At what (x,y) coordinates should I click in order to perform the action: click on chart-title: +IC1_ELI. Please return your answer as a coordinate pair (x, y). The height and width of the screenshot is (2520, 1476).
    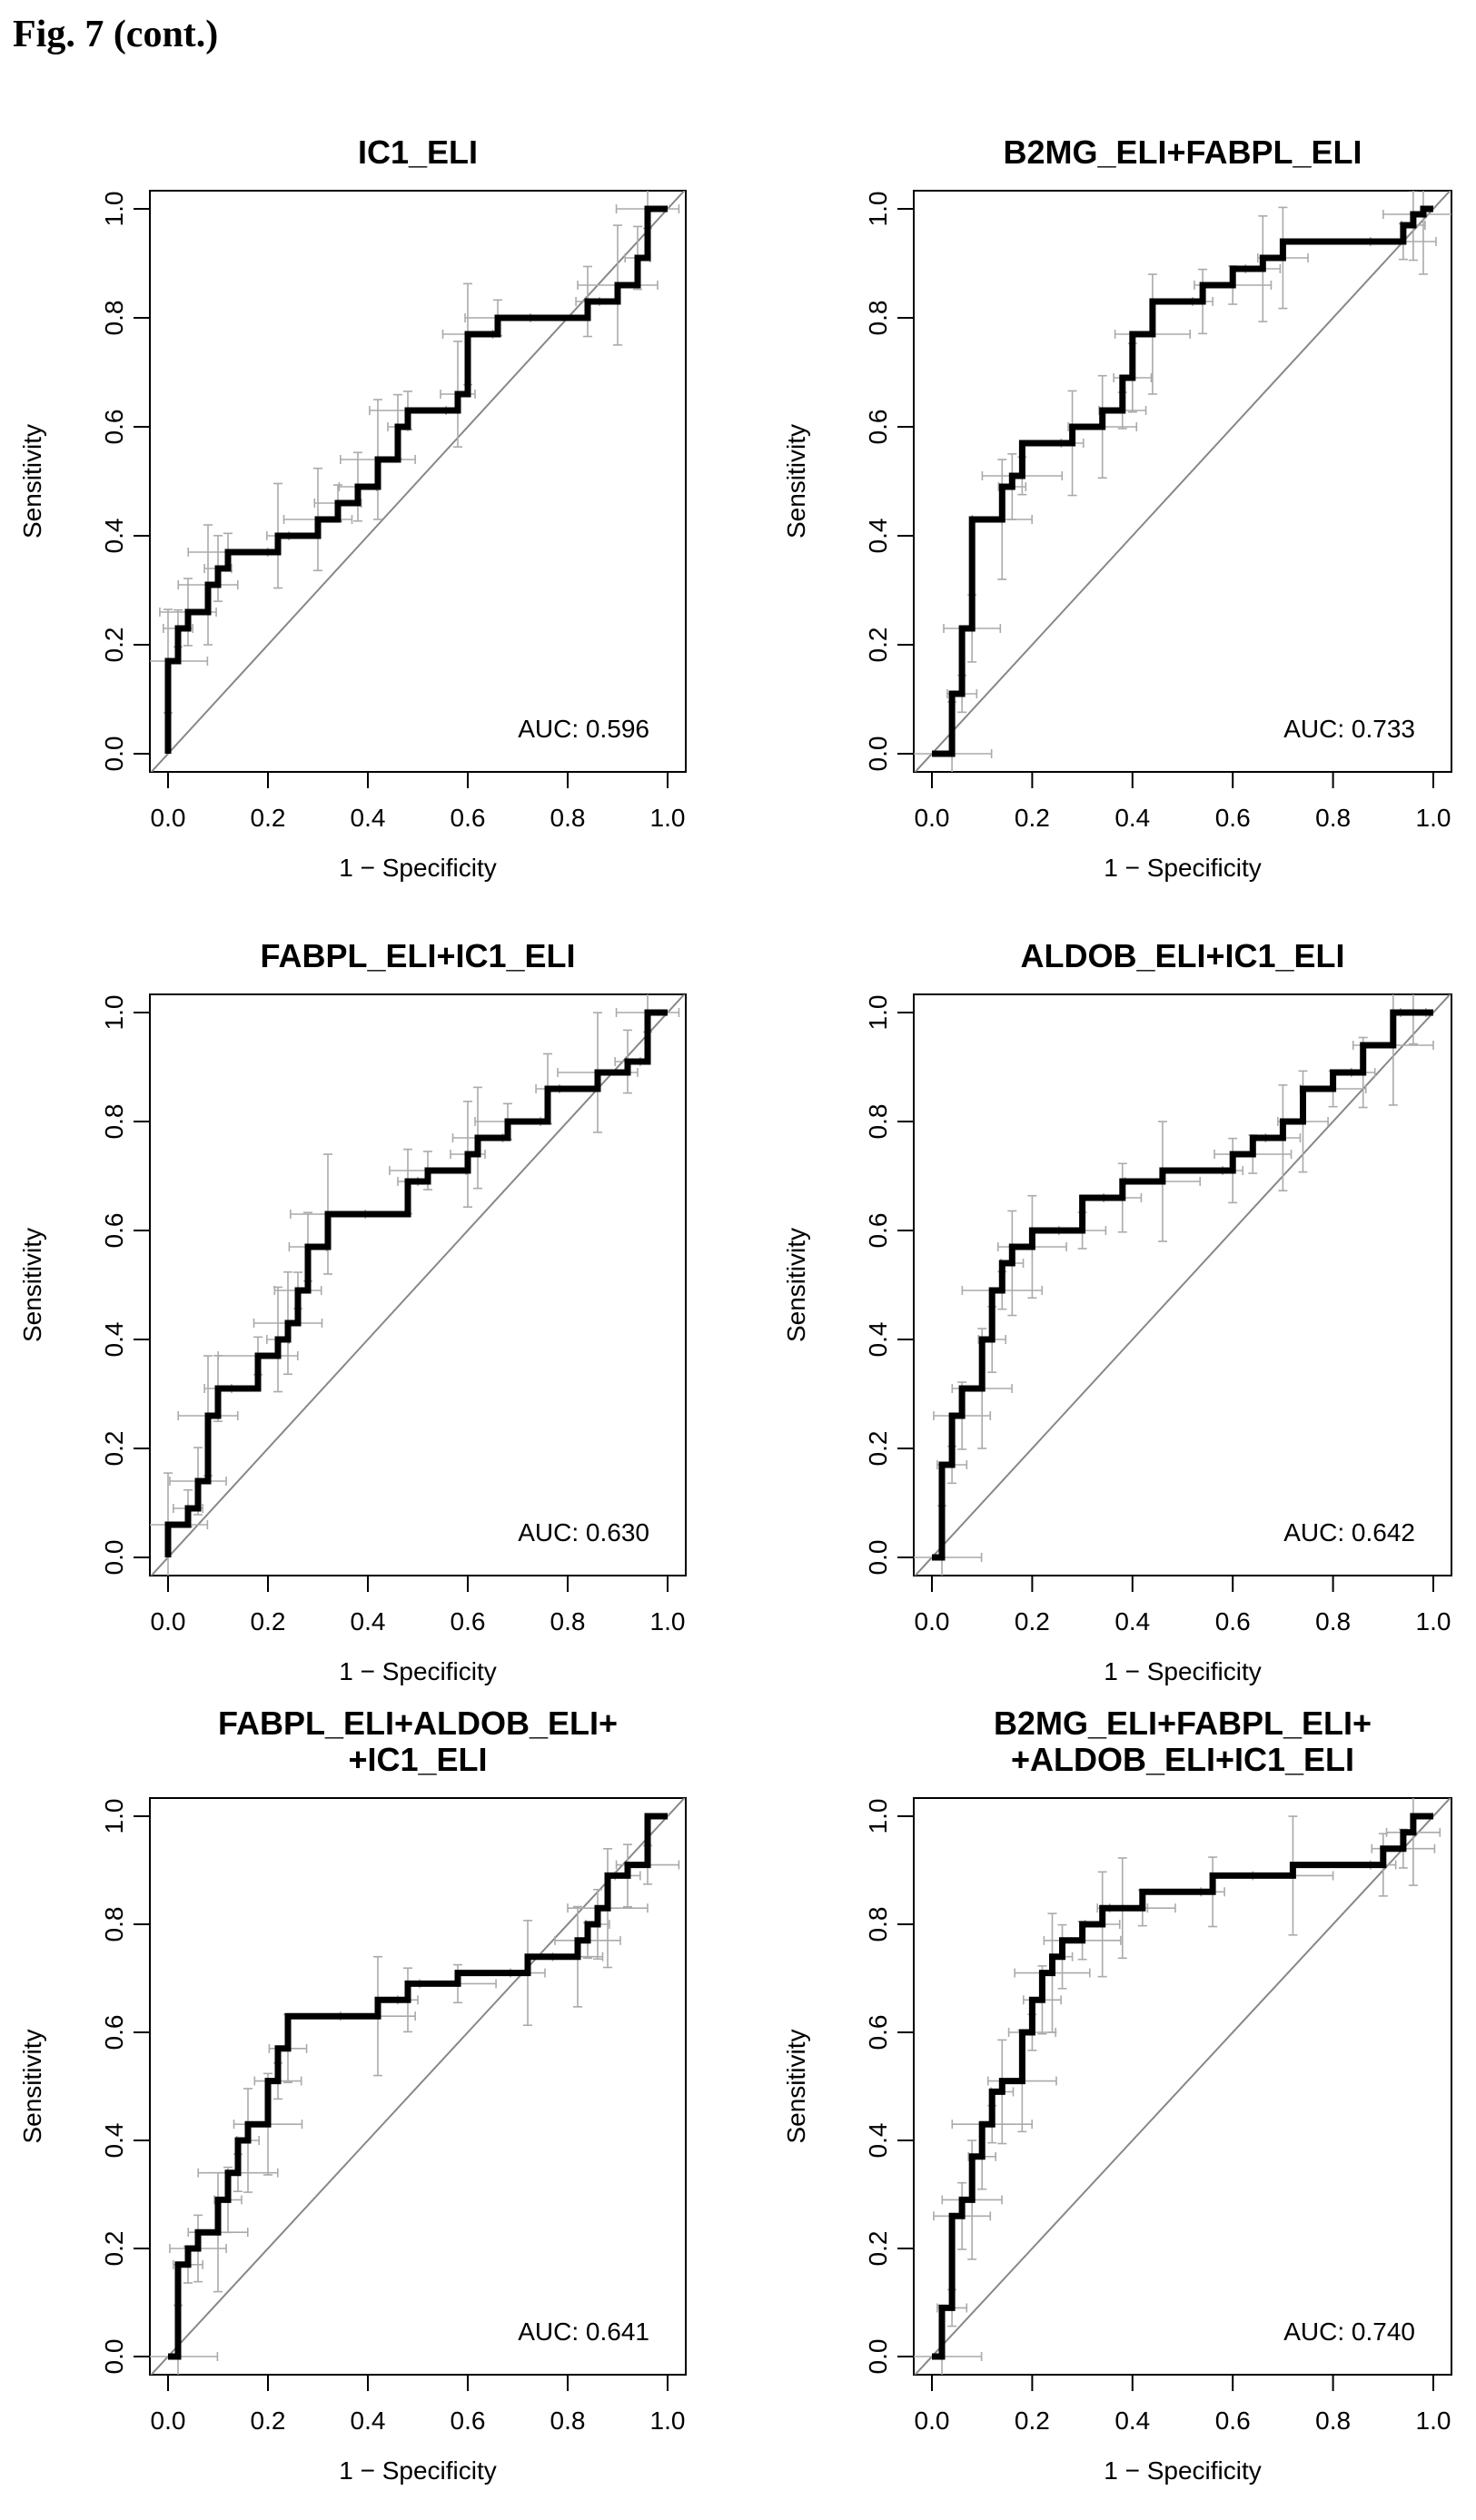
    Looking at the image, I should click on (417, 1760).